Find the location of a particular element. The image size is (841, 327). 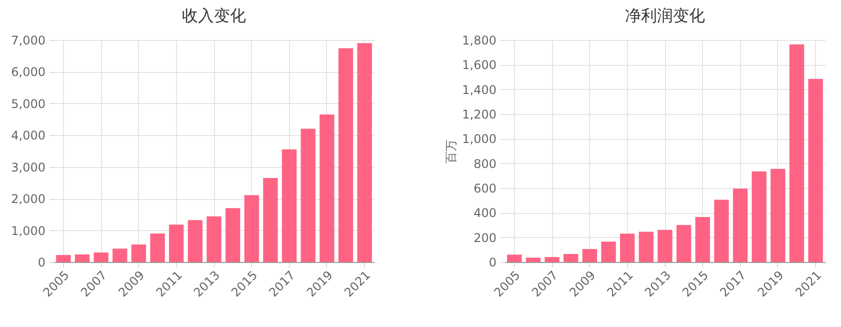

y-tick-label: 1,600 is located at coordinates (479, 65).